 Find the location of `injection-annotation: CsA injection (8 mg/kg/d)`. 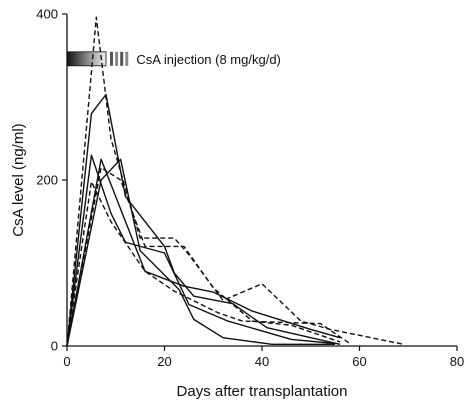

injection-annotation: CsA injection (8 mg/kg/d) is located at coordinates (173, 59).